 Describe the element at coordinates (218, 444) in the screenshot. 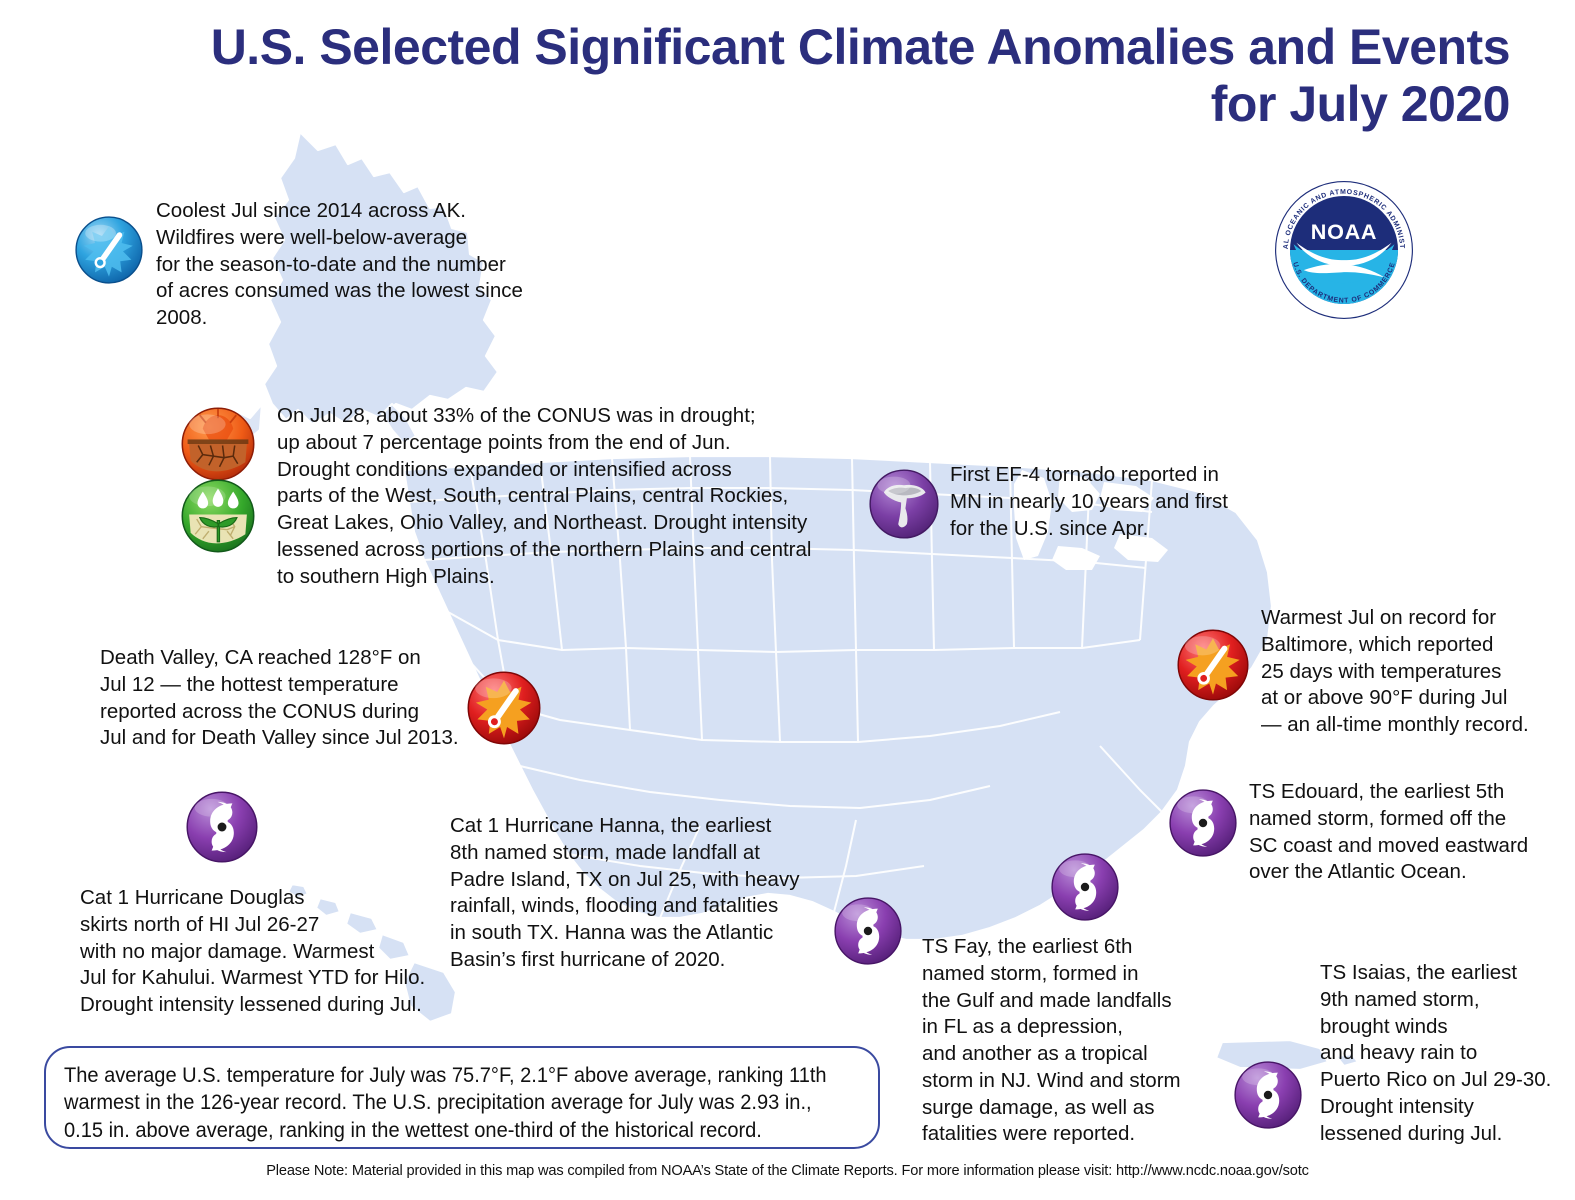

I see `drought-icon` at that location.